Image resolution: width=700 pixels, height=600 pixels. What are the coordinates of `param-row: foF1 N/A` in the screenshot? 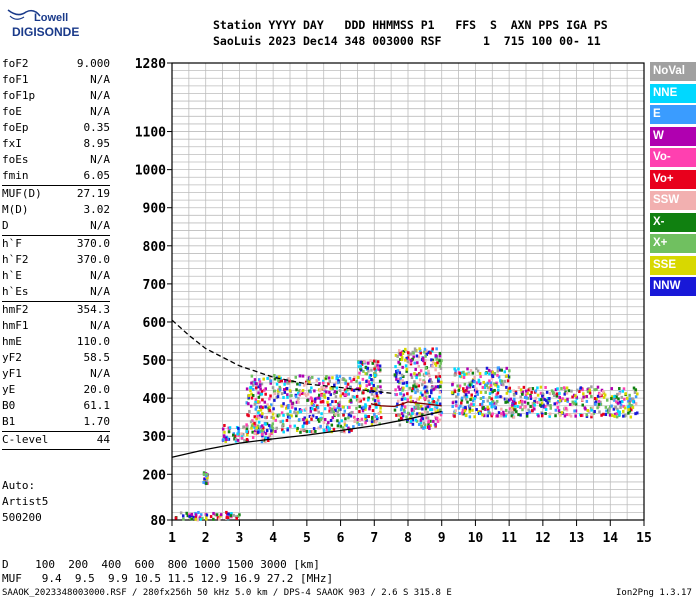 It's located at (56, 80).